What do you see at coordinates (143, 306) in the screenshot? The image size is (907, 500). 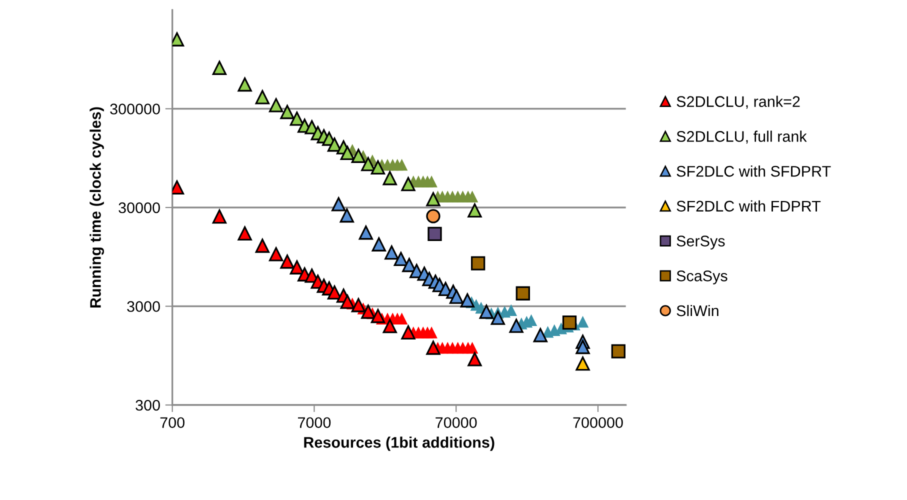 I see `y-tick-label: 3000` at bounding box center [143, 306].